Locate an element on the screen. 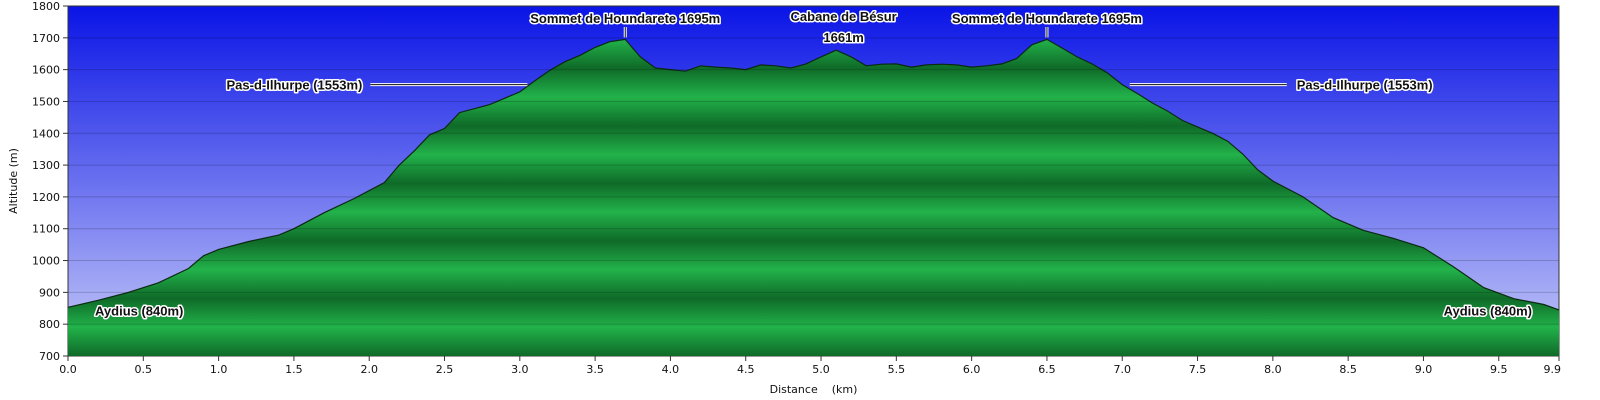  y-tick-label: 1000 is located at coordinates (46, 261).